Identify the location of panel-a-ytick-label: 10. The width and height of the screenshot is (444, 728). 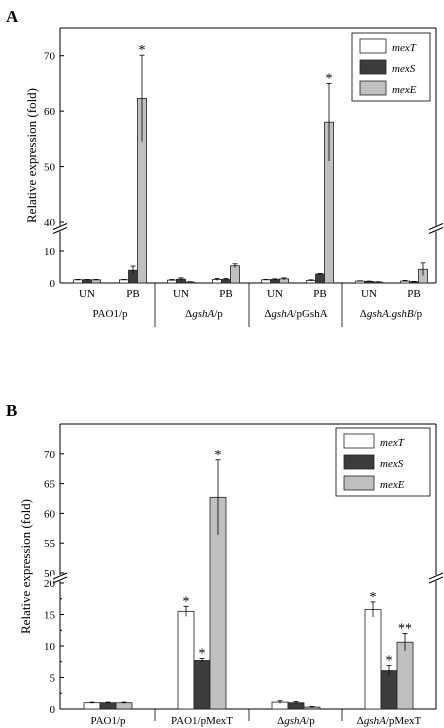
(50, 252).